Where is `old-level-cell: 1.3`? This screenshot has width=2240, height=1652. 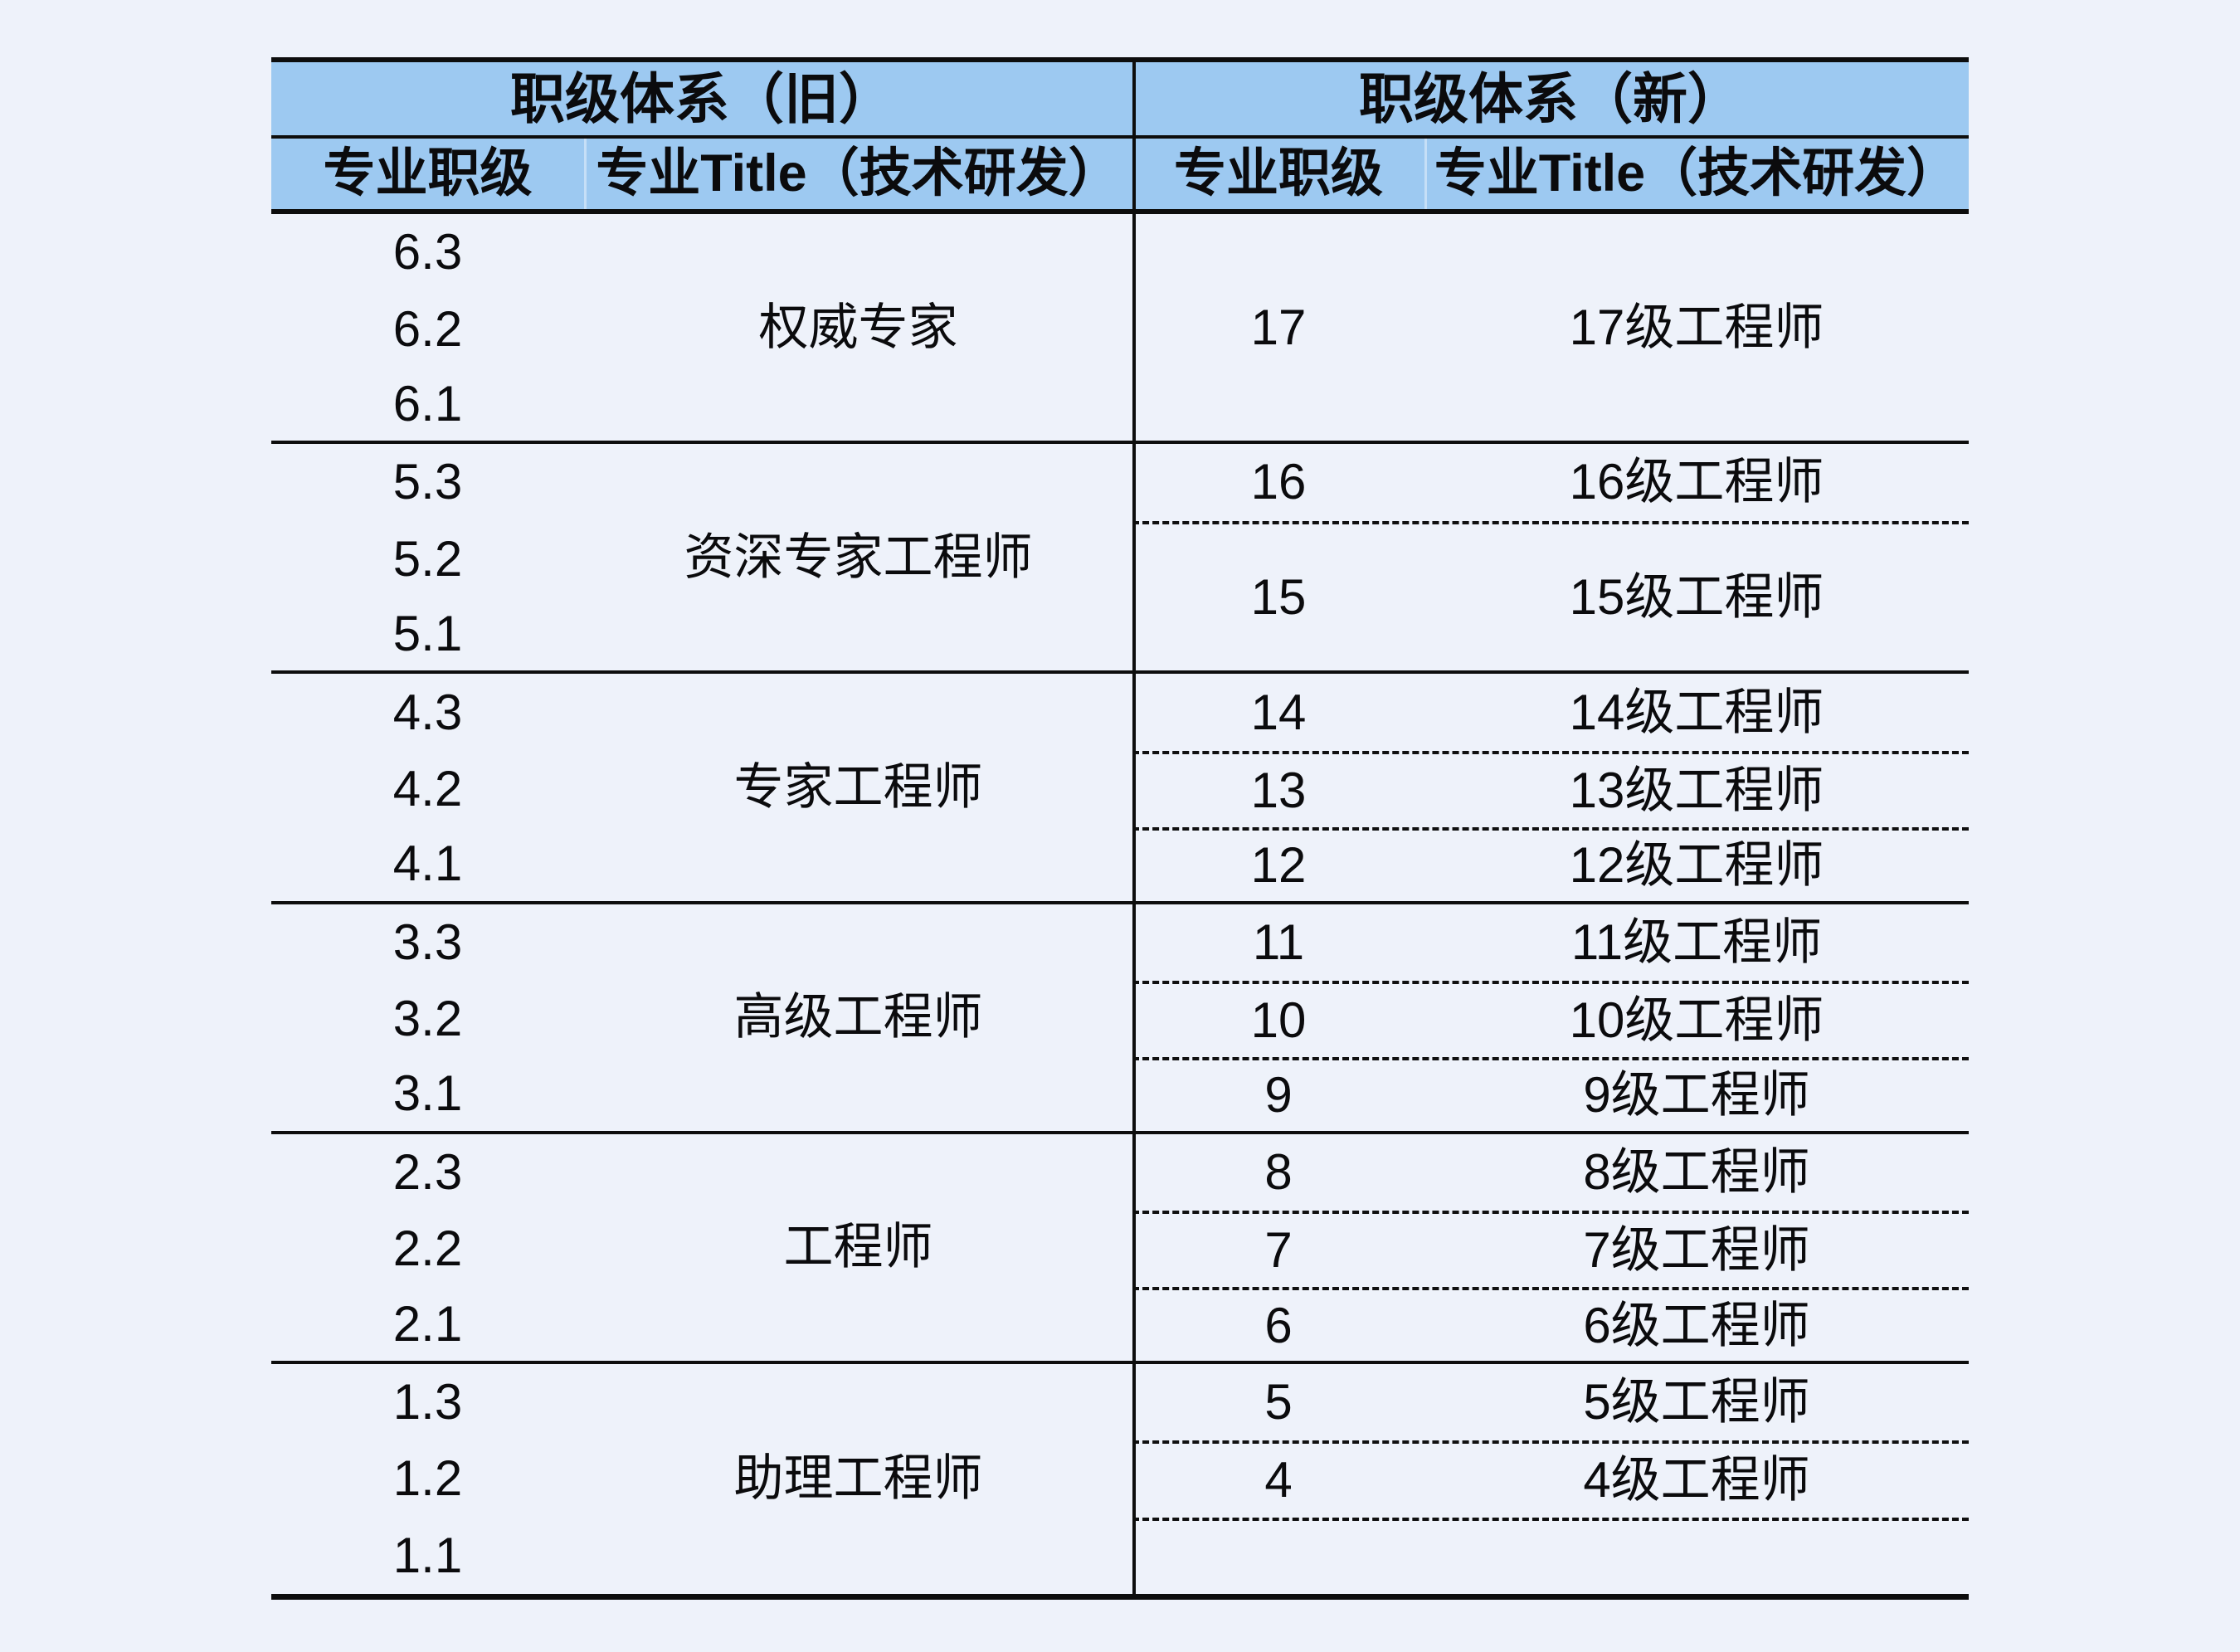 old-level-cell: 1.3 is located at coordinates (427, 1402).